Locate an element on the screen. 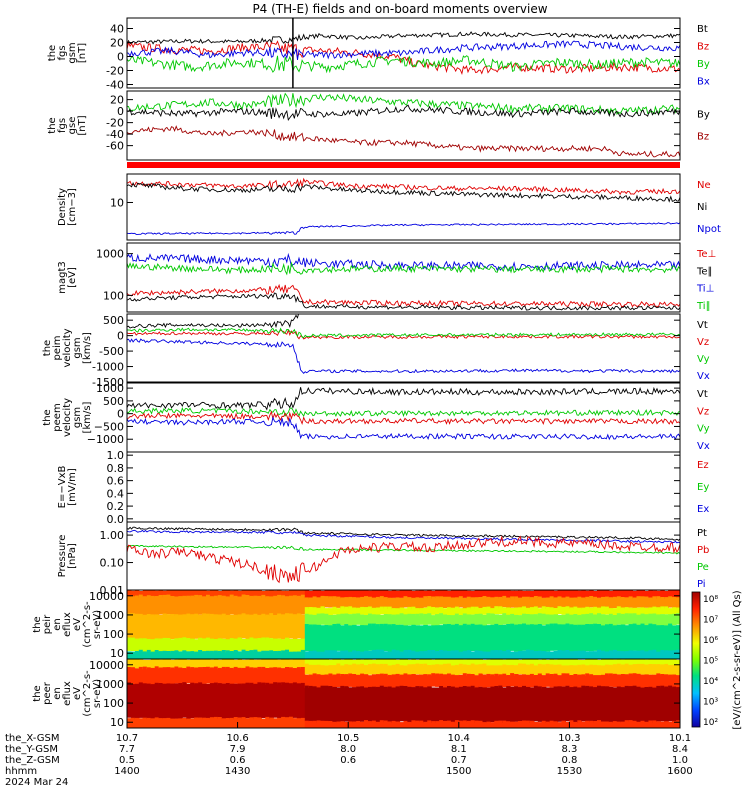 This screenshot has width=750, height=800. x-tick-label: 8.0 is located at coordinates (348, 749).